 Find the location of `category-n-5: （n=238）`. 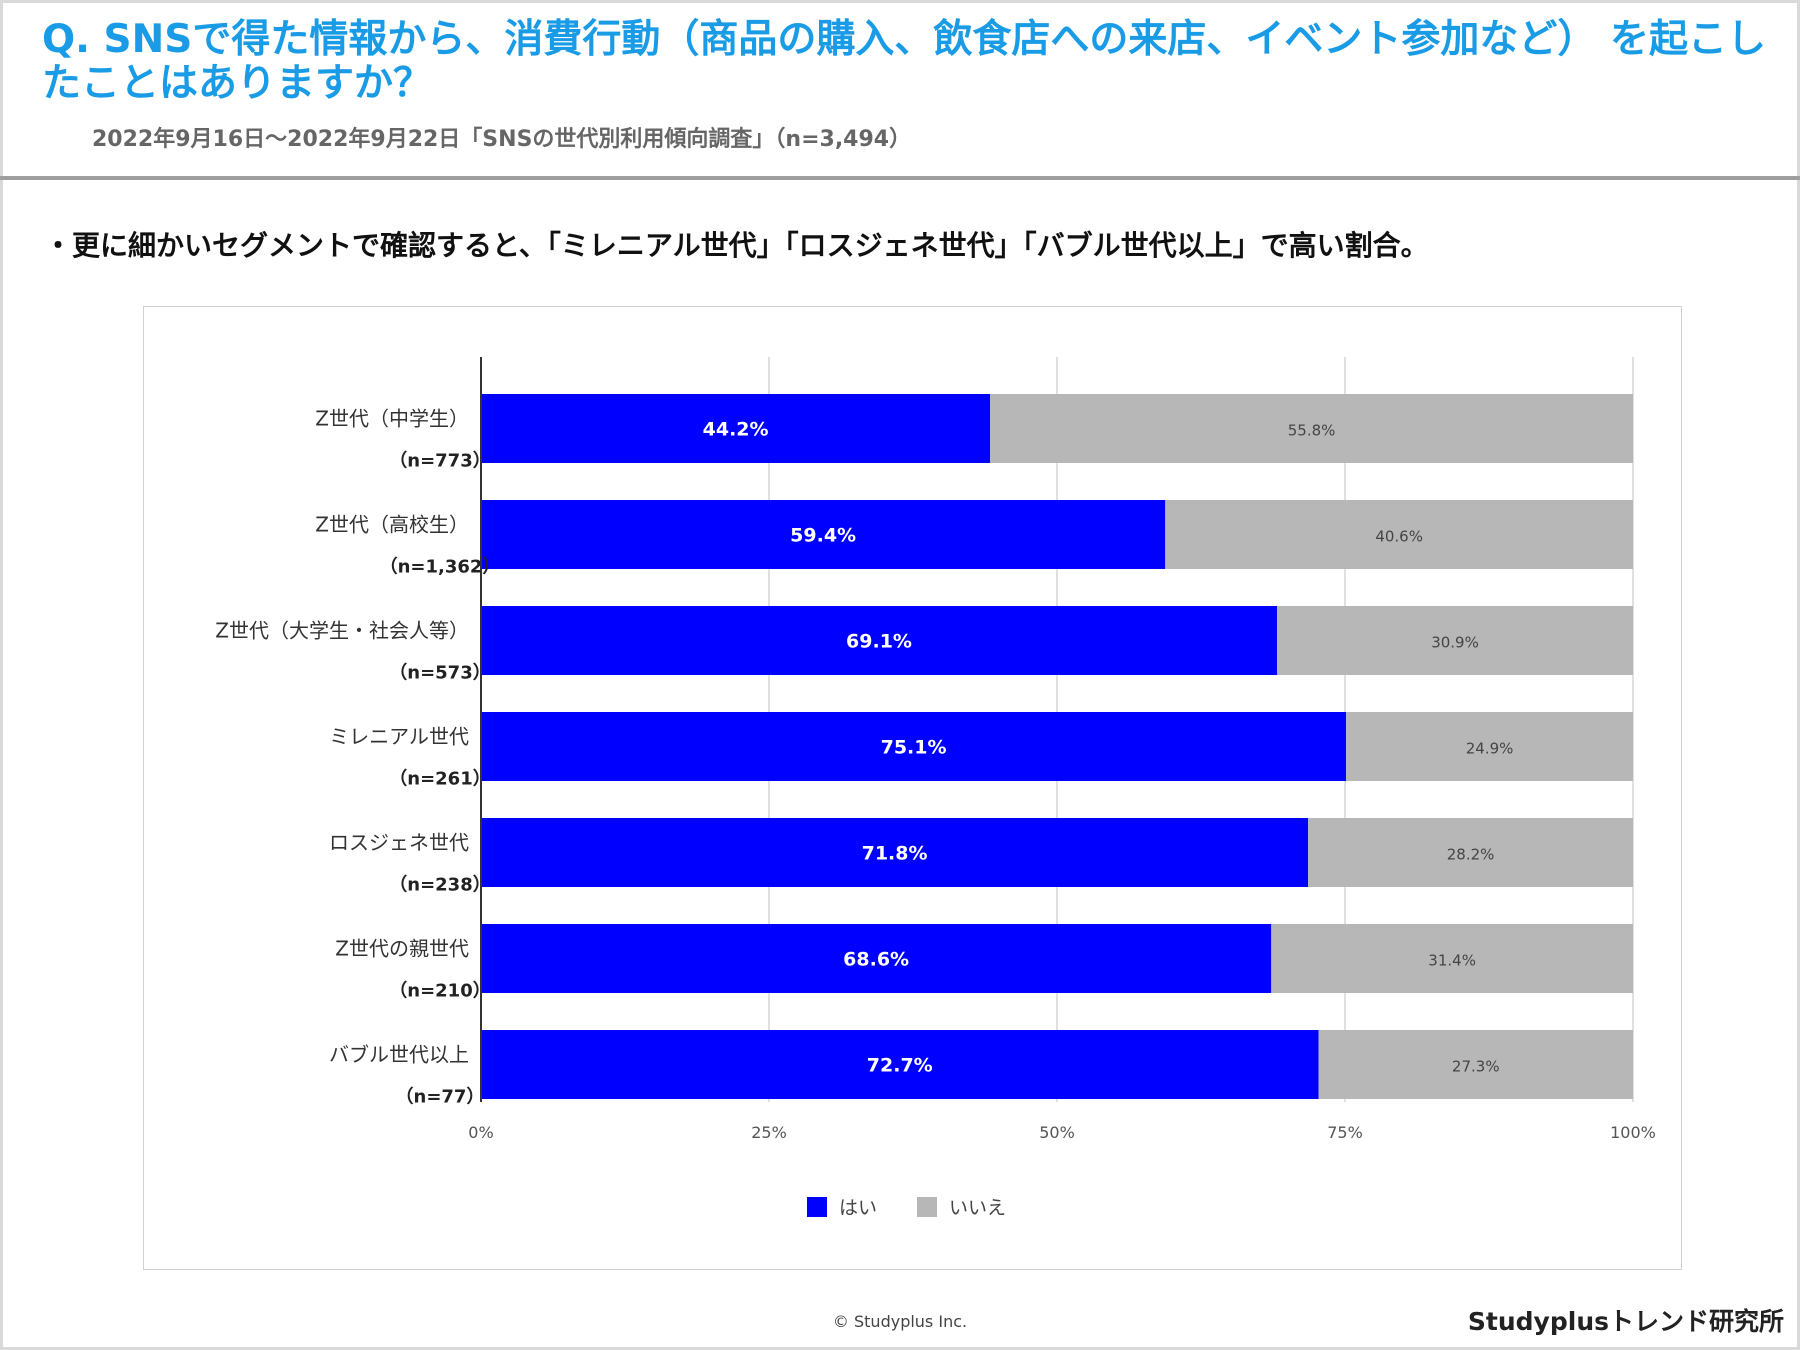

category-n-5: （n=238） is located at coordinates (439, 885).